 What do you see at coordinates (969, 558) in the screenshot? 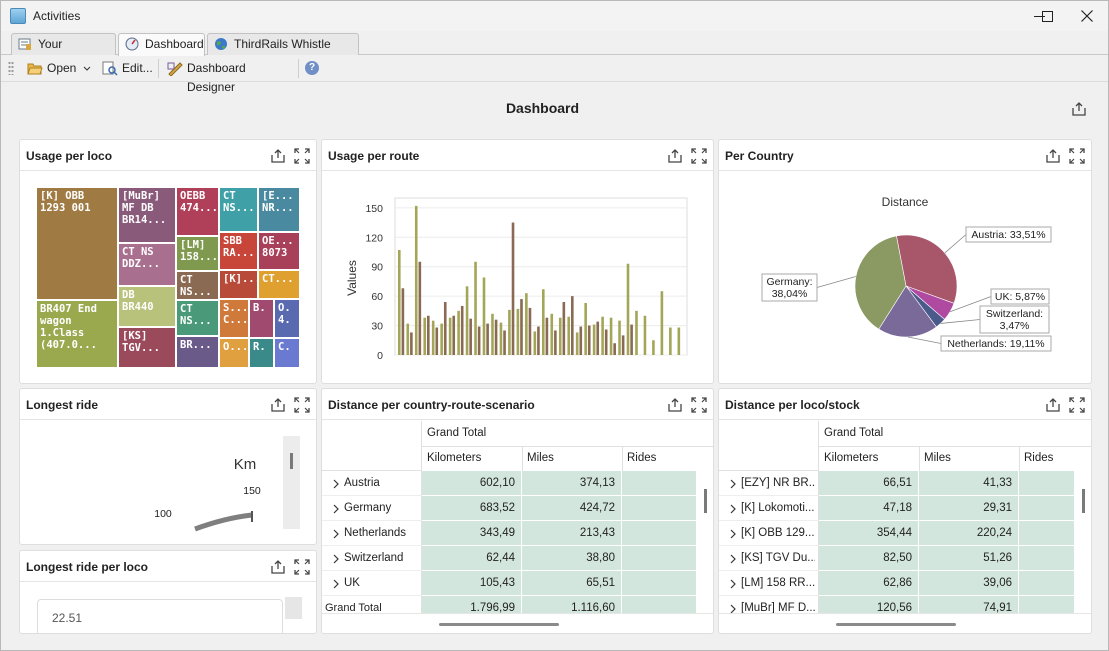
I see `cell-miles: 51,26` at bounding box center [969, 558].